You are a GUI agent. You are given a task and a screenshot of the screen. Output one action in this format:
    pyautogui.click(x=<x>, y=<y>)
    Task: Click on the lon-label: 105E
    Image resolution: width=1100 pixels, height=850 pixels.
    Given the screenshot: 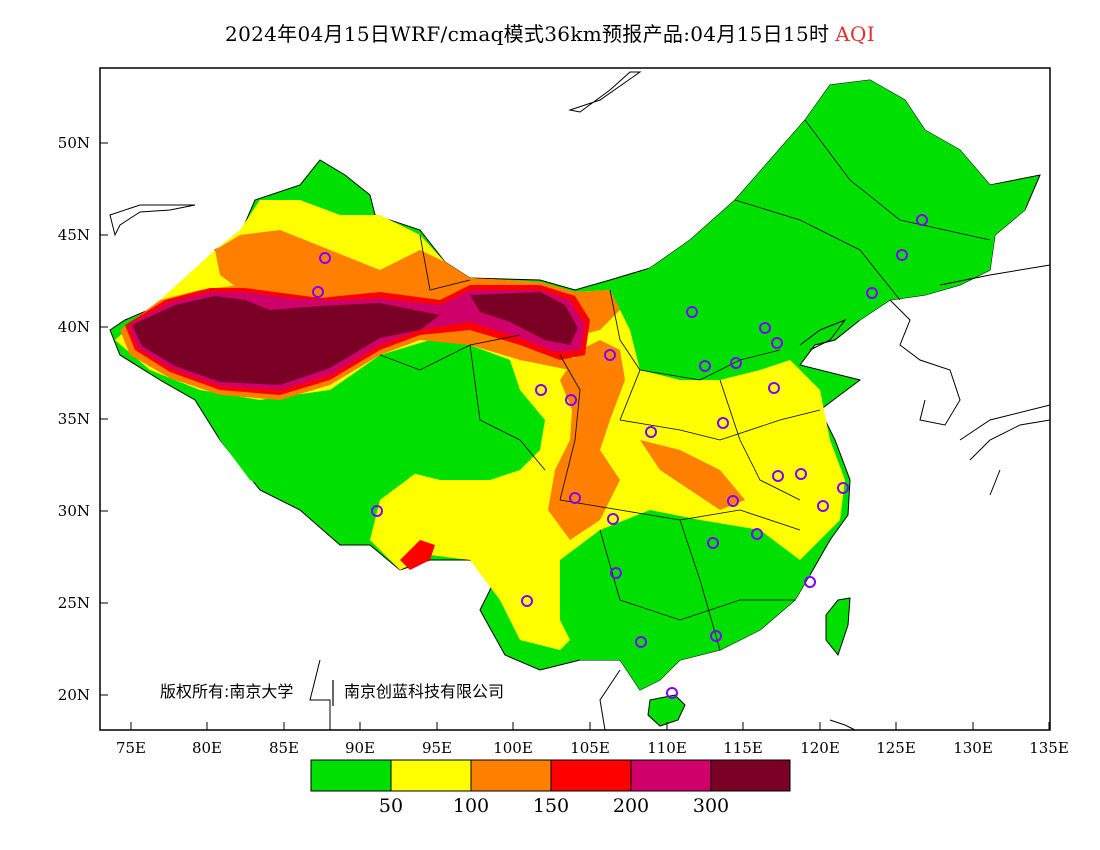 What is the action you would take?
    pyautogui.click(x=590, y=748)
    